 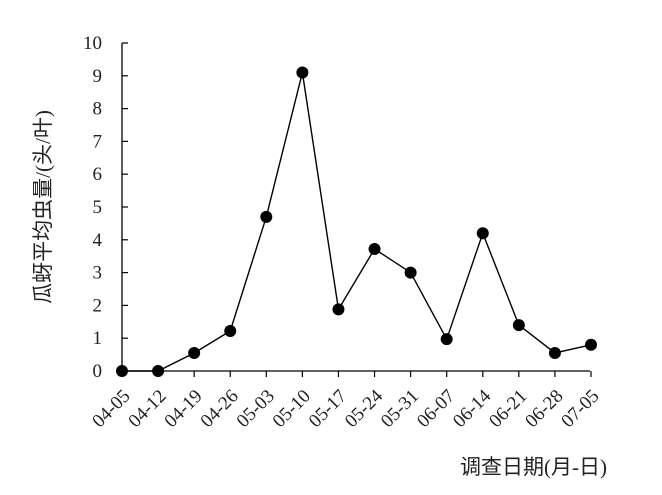 What do you see at coordinates (436, 409) in the screenshot?
I see `x-tick-label: 06-07` at bounding box center [436, 409].